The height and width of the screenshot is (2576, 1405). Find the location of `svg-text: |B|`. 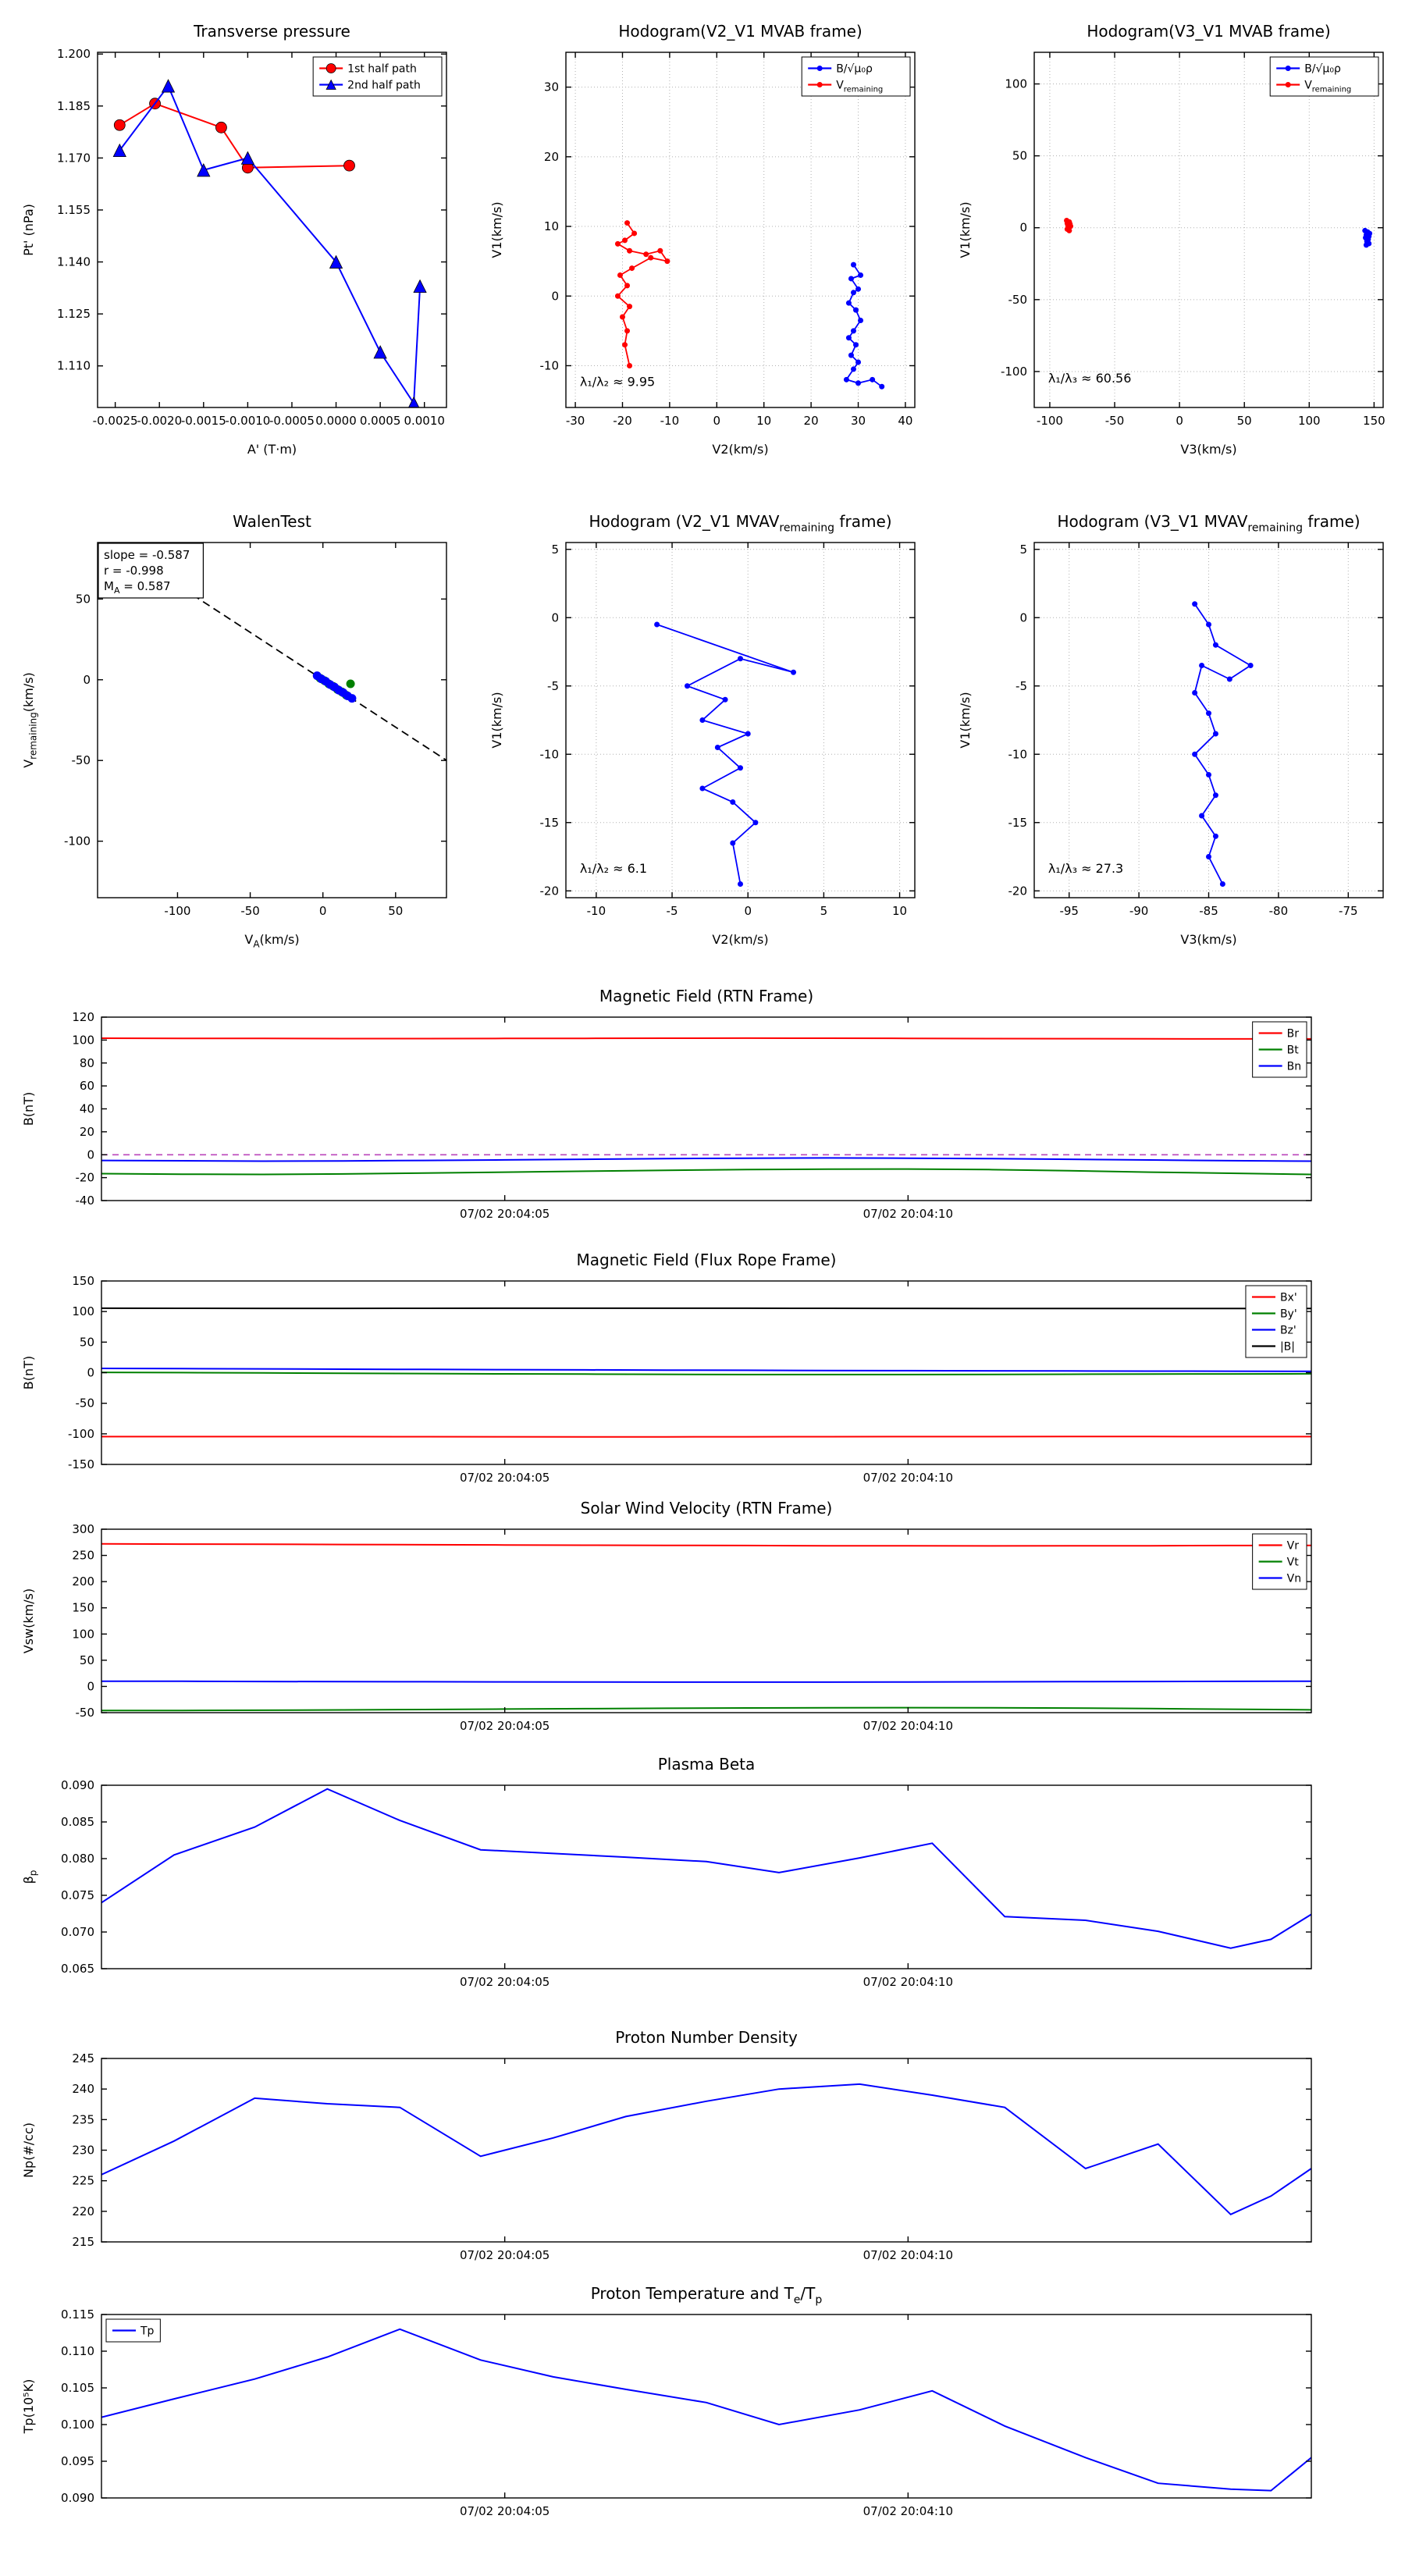

svg-text: |B| is located at coordinates (1288, 1347).